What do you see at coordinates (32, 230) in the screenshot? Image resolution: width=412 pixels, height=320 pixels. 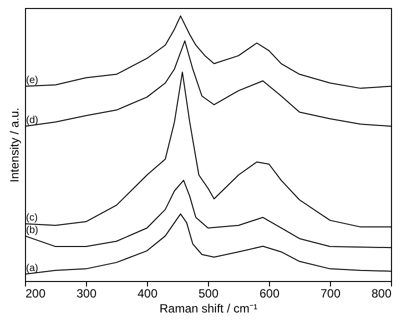 I see `series-label: (b)` at bounding box center [32, 230].